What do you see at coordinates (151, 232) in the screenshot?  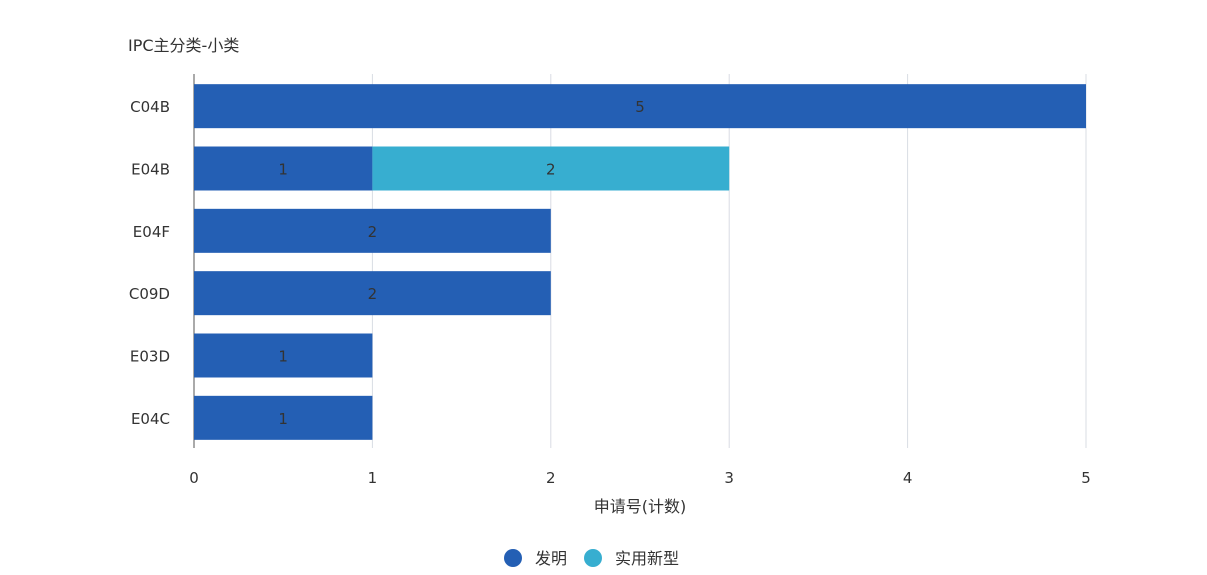 I see `y-tick-label: E04F` at bounding box center [151, 232].